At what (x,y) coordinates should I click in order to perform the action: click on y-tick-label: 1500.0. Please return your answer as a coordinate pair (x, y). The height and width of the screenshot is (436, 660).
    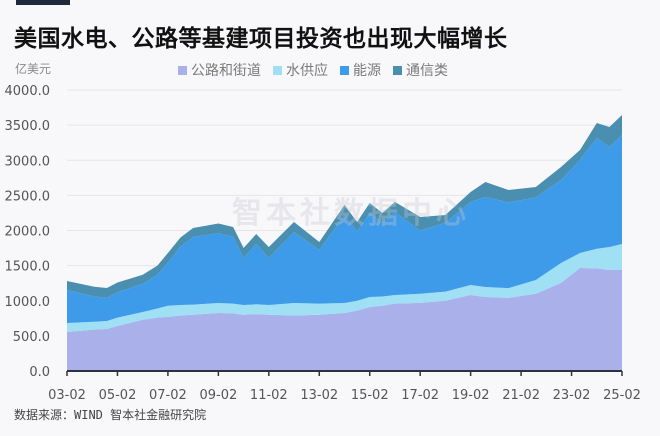
    Looking at the image, I should click on (28, 267).